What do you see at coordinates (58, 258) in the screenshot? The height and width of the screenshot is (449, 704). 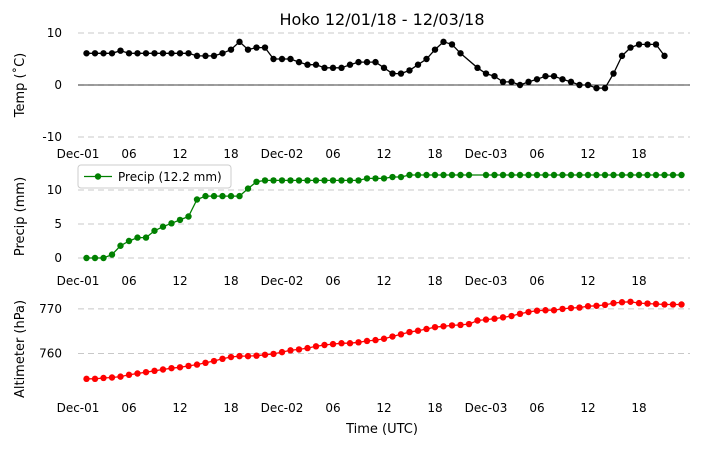 I see `y-tick-label: 0` at bounding box center [58, 258].